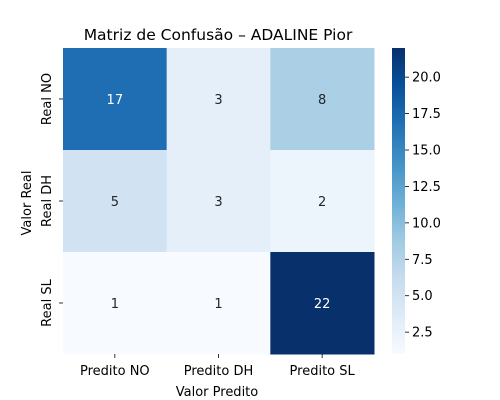 This screenshot has width=500, height=400. What do you see at coordinates (426, 187) in the screenshot?
I see `colorbar-tick-label: 12.5` at bounding box center [426, 187].